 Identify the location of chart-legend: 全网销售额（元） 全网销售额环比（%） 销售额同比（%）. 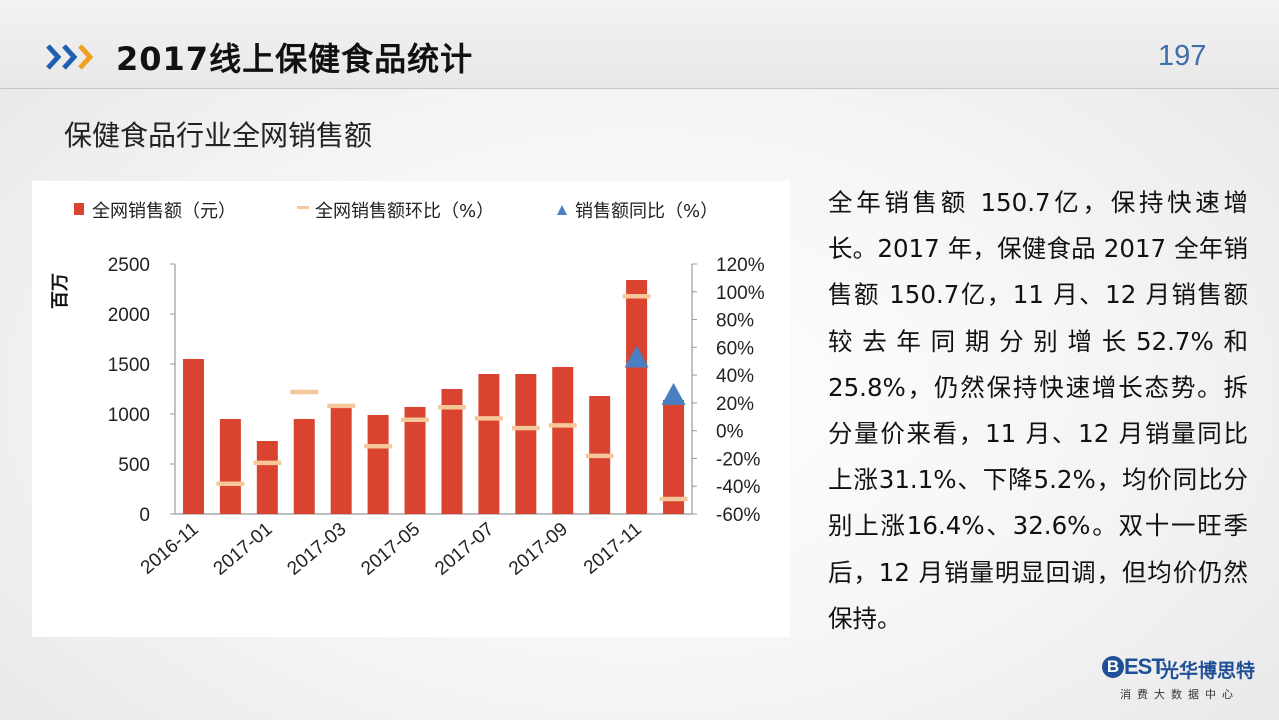
(396, 211).